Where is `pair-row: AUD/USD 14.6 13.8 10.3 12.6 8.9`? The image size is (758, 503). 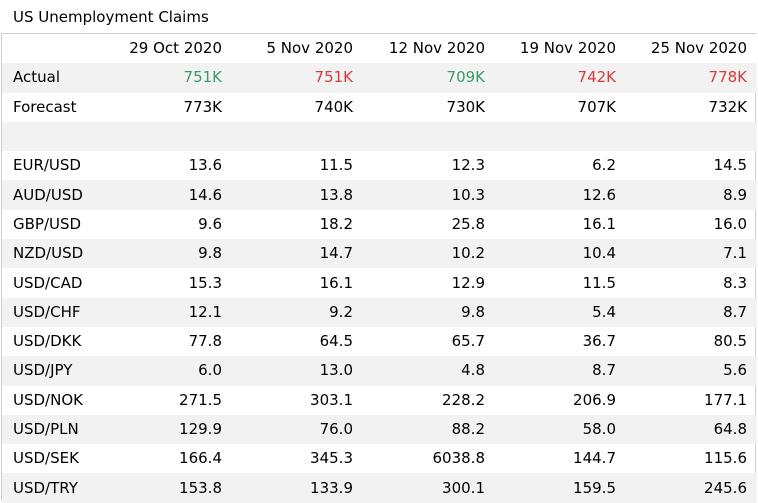
pair-row: AUD/USD 14.6 13.8 10.3 12.6 8.9 is located at coordinates (379, 195).